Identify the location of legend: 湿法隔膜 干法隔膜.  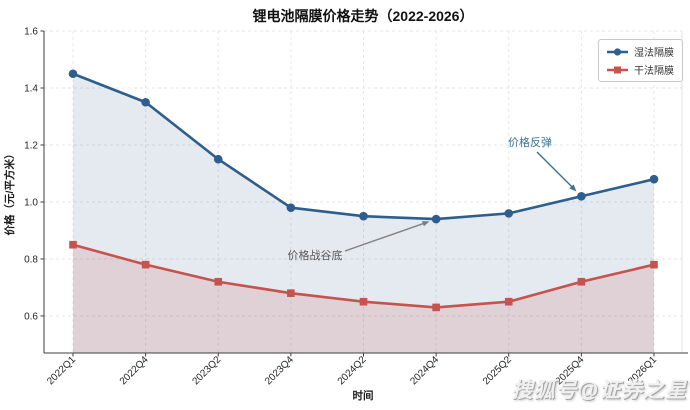
(640, 60).